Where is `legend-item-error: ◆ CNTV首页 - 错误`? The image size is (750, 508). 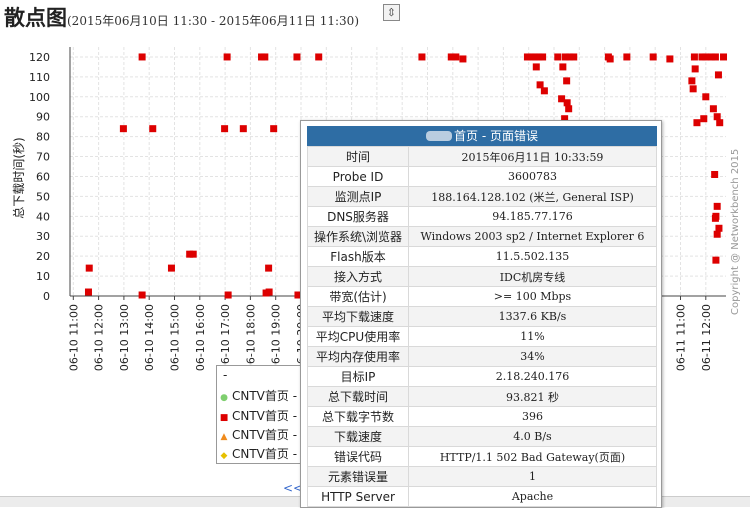
legend-item-error: ◆ CNTV首页 - 错误 is located at coordinates (263, 454).